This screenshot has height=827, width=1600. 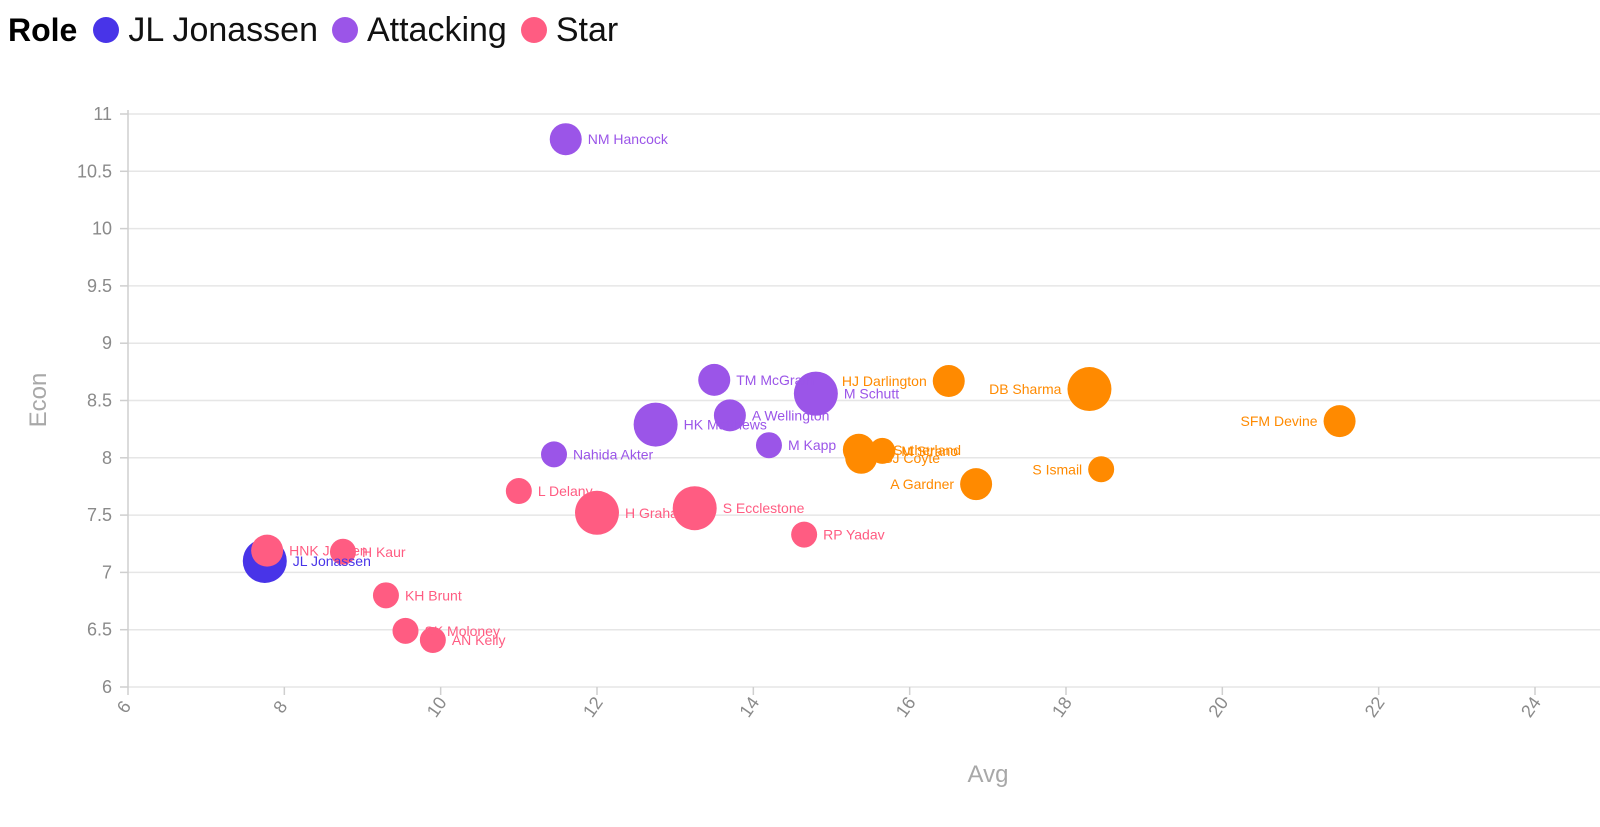 What do you see at coordinates (433, 595) in the screenshot?
I see `point-label-kh-brunt: KH Brunt` at bounding box center [433, 595].